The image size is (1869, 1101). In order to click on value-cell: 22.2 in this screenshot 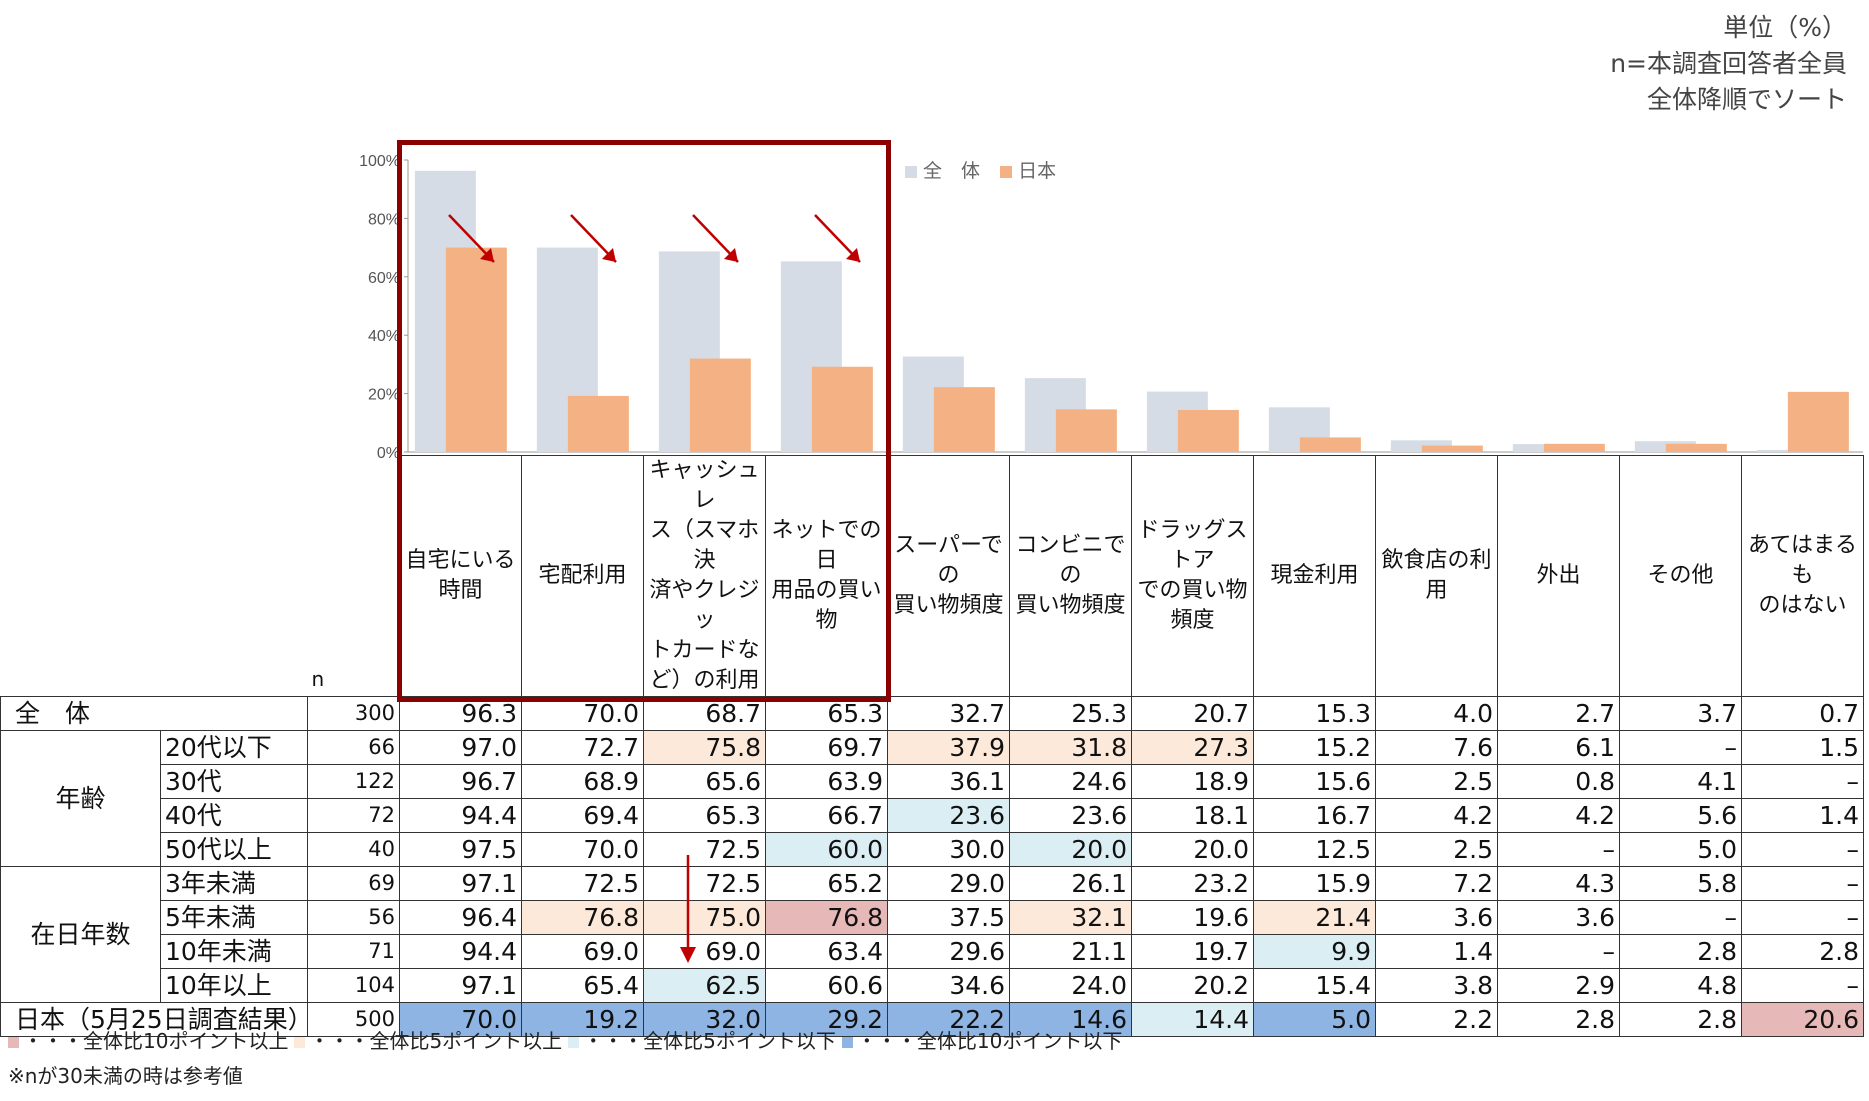, I will do `click(948, 1019)`.